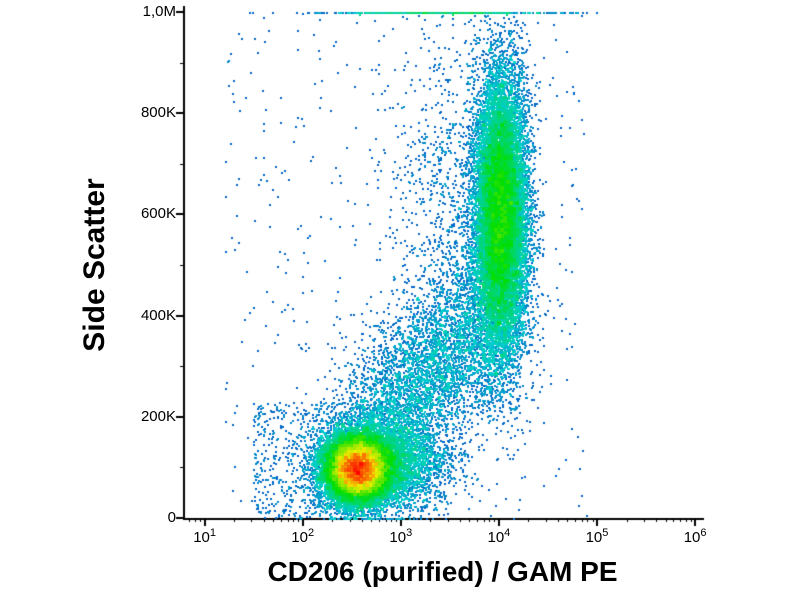 This screenshot has width=800, height=600. Describe the element at coordinates (158, 113) in the screenshot. I see `y-tick-label: 800K` at that location.